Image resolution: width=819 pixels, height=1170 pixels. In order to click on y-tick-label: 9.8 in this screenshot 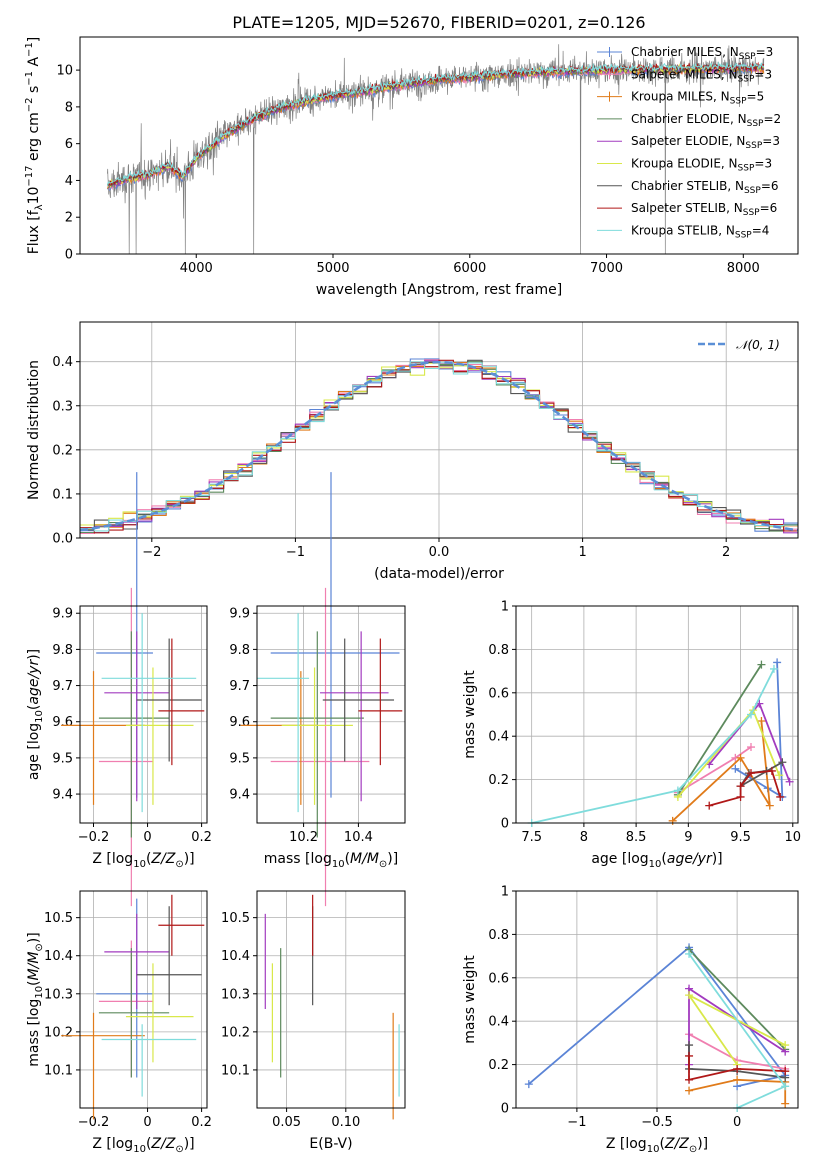, I will do `click(239, 650)`.